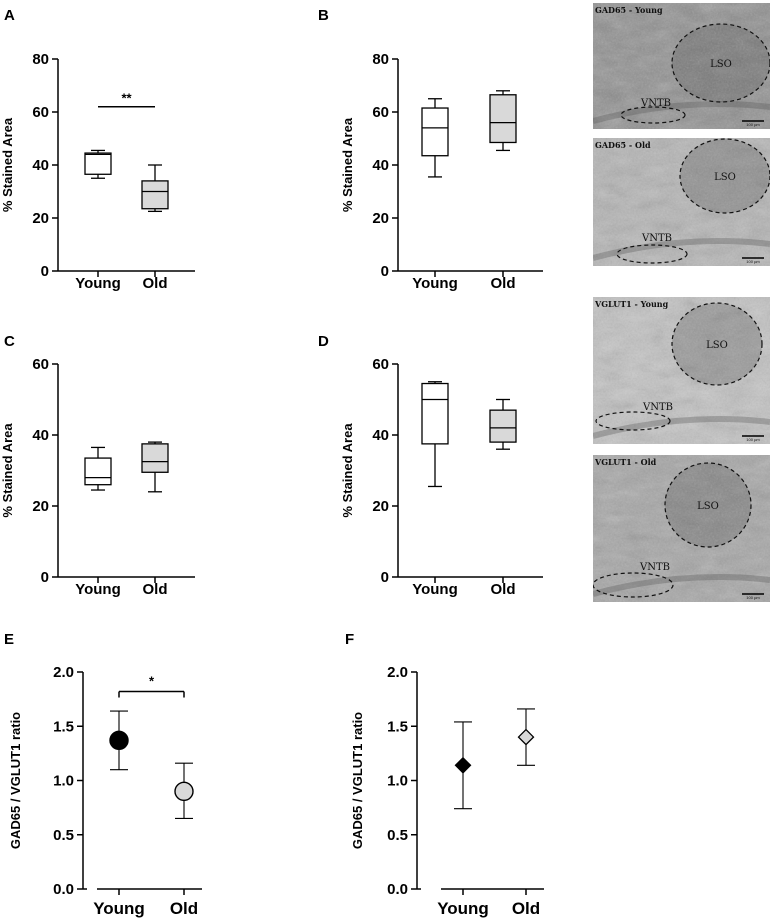 This screenshot has width=774, height=923. What do you see at coordinates (441, 477) in the screenshot?
I see `box-plot-d: 0 20 40 60 % Stained Area Young Old` at bounding box center [441, 477].